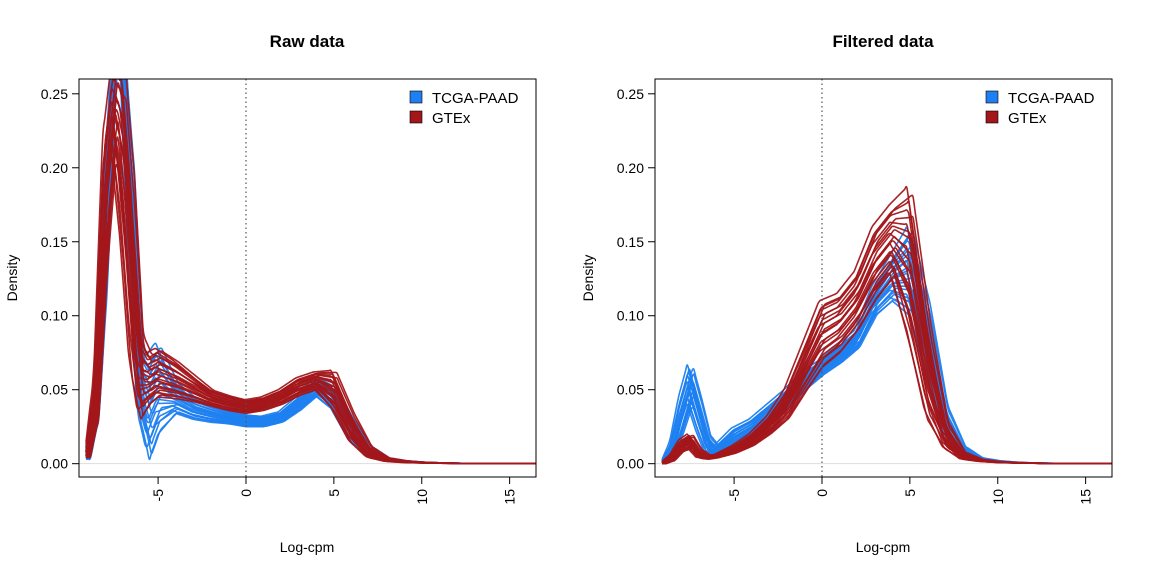 Image resolution: width=1152 pixels, height=576 pixels. Describe the element at coordinates (887, 356) in the screenshot. I see `density-curve` at that location.